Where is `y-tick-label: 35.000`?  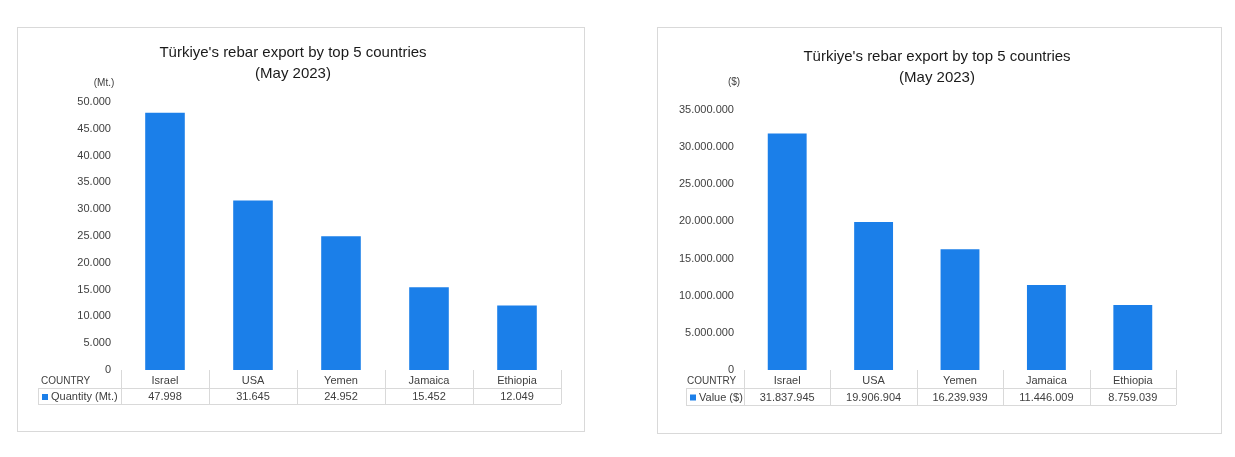
y-tick-label: 35.000 is located at coordinates (94, 181).